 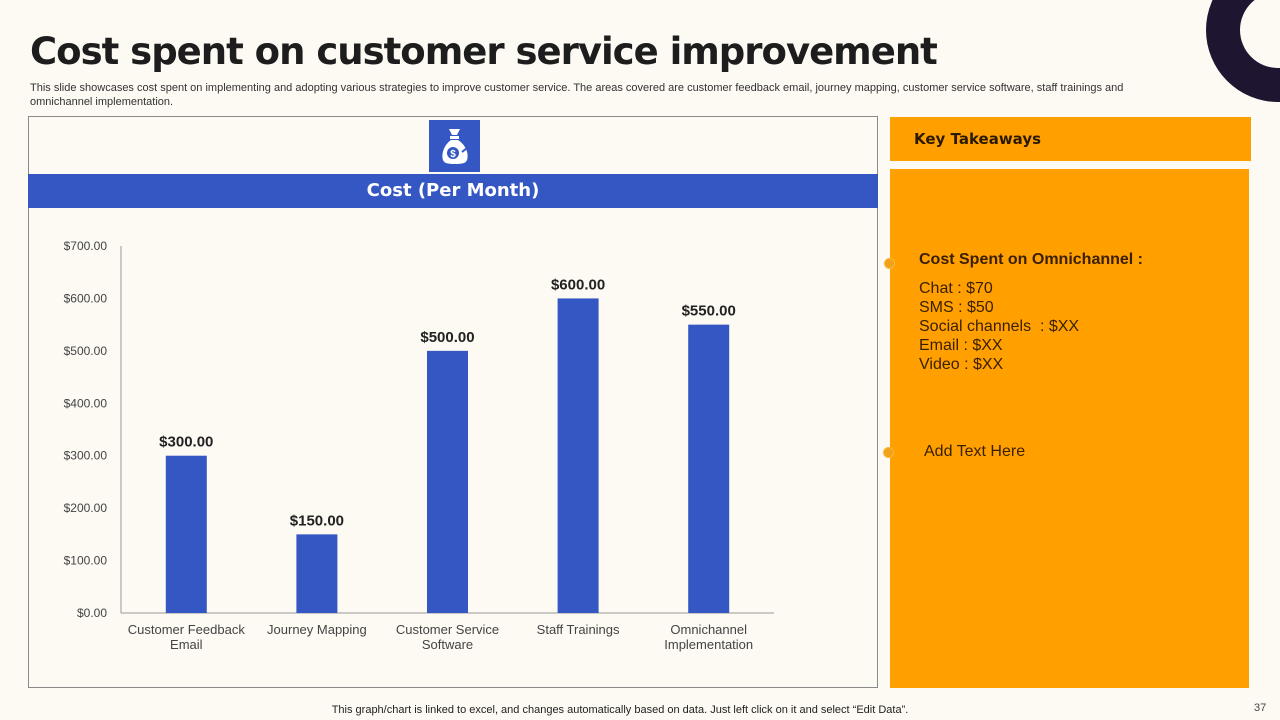 What do you see at coordinates (1031, 259) in the screenshot?
I see `omnichannel-heading: Cost Spent on Omnichannel :` at bounding box center [1031, 259].